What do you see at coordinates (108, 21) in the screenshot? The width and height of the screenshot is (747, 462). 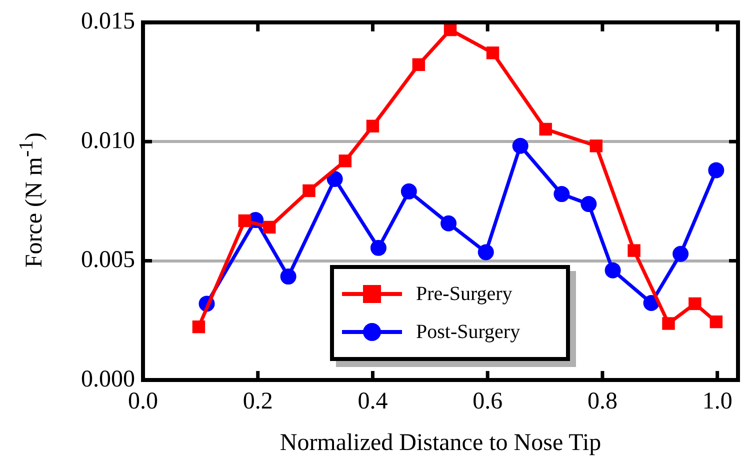 I see `y-tick-label: 0.015` at bounding box center [108, 21].